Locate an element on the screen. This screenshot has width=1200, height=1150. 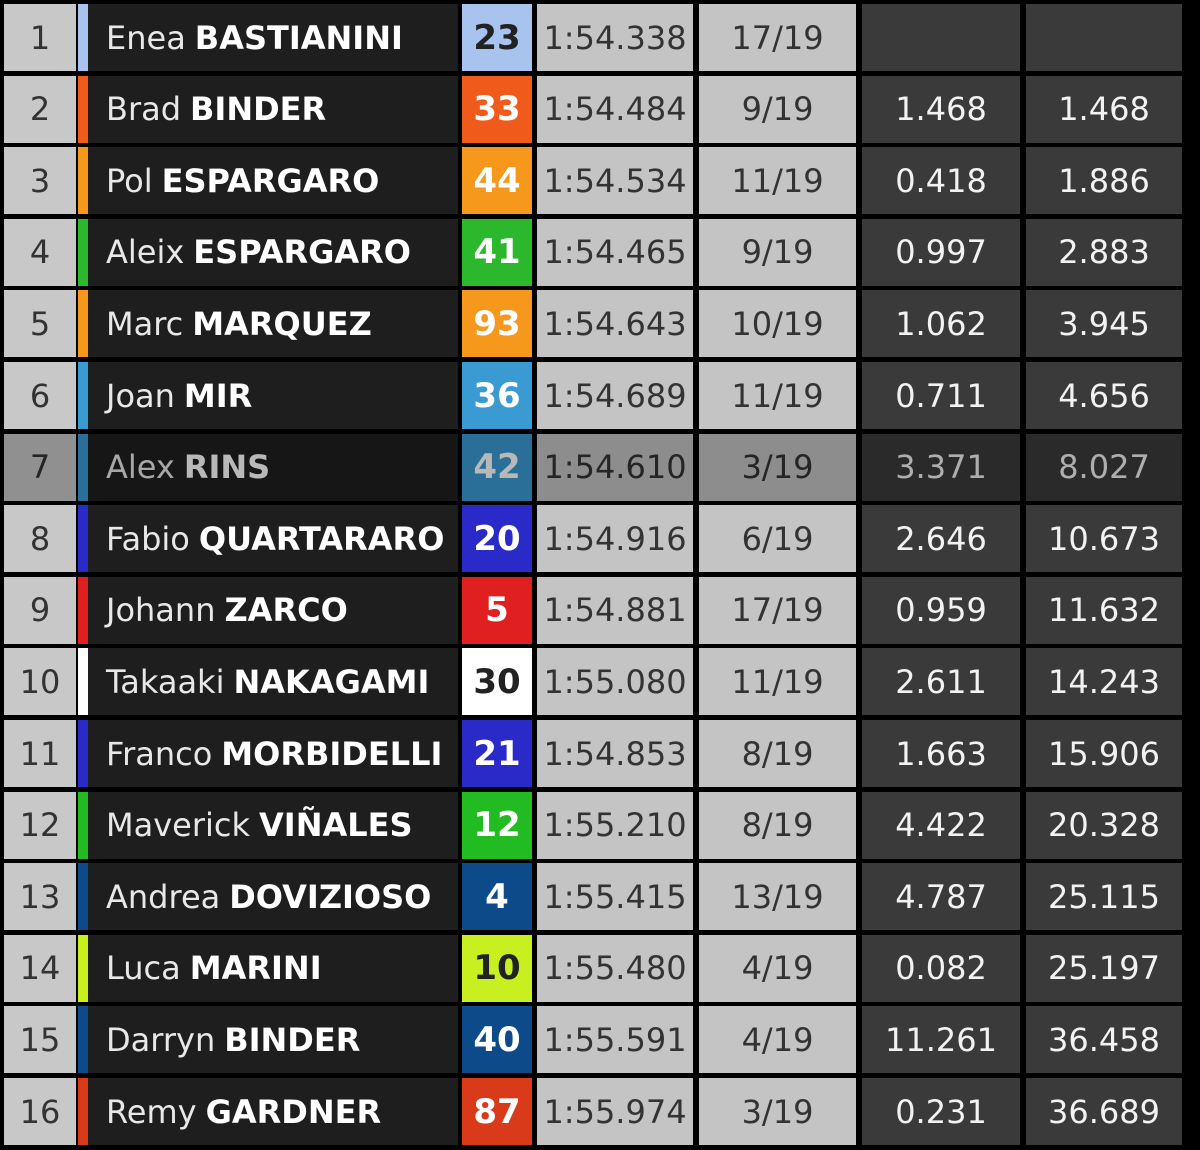
result-row: 3 Pol ESPARGARO 44 1:54.534 11/19 0.418 1.886 is located at coordinates (600, 181).